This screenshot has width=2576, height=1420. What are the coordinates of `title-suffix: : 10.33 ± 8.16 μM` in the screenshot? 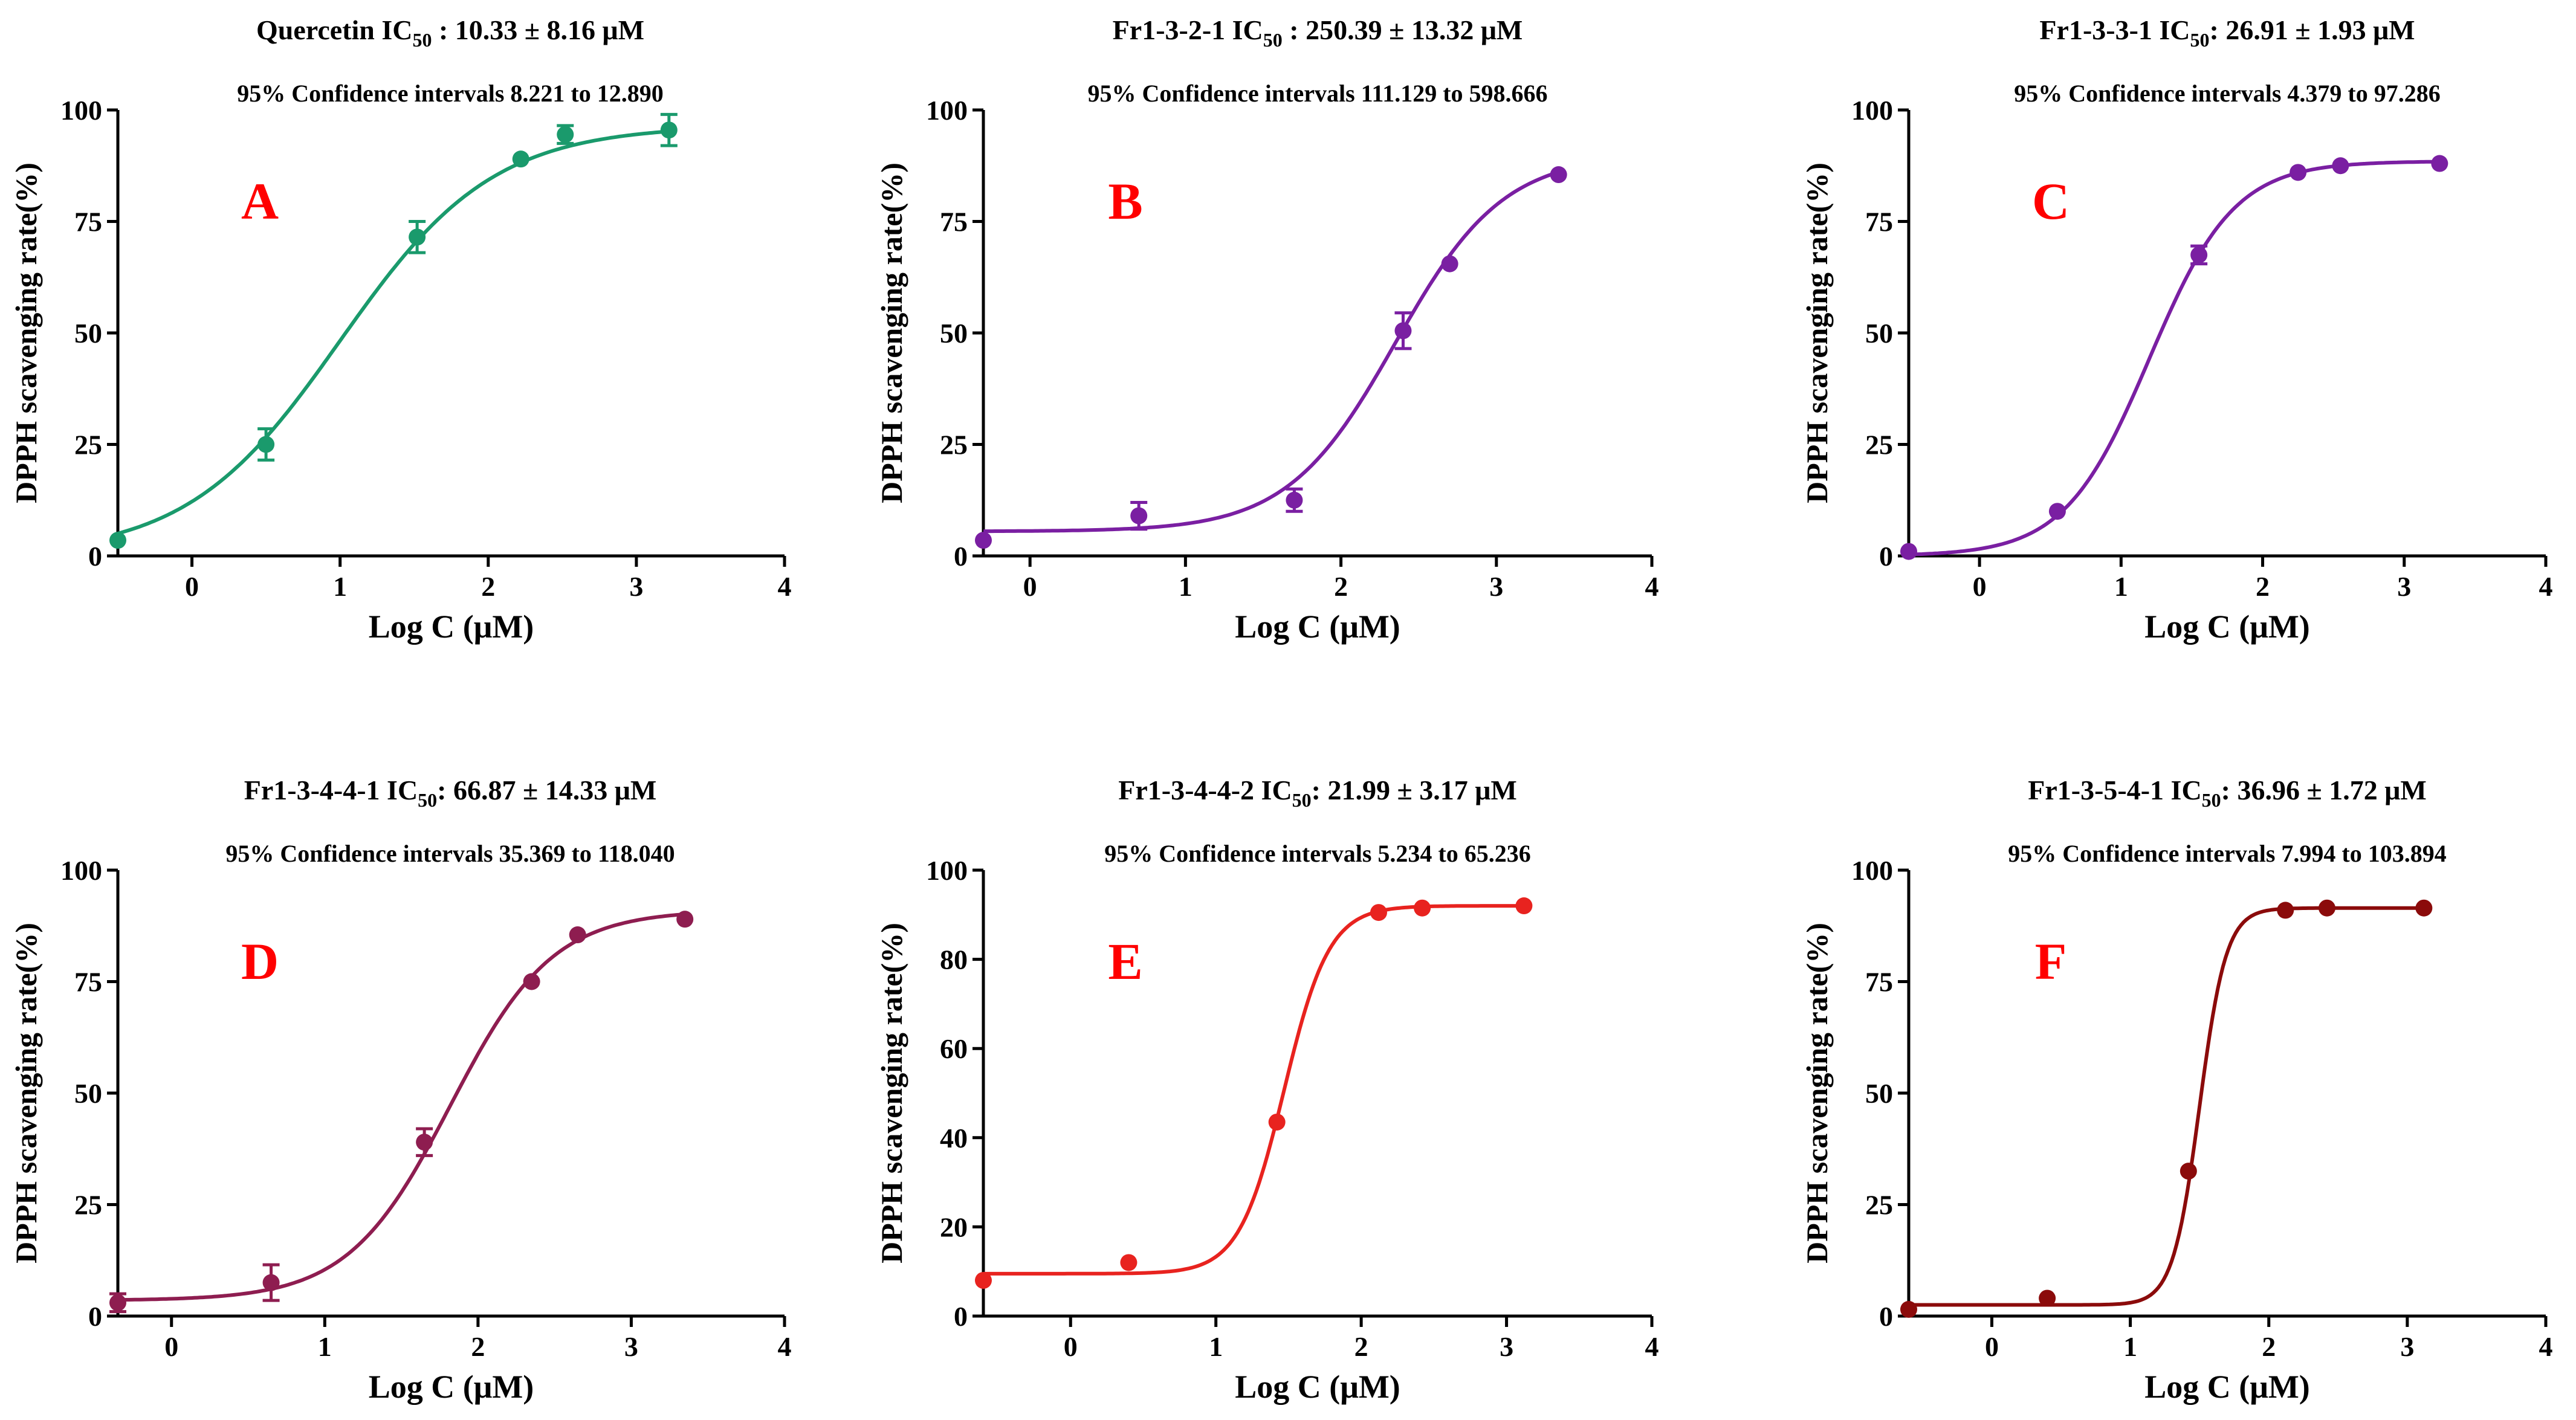 It's located at (538, 30).